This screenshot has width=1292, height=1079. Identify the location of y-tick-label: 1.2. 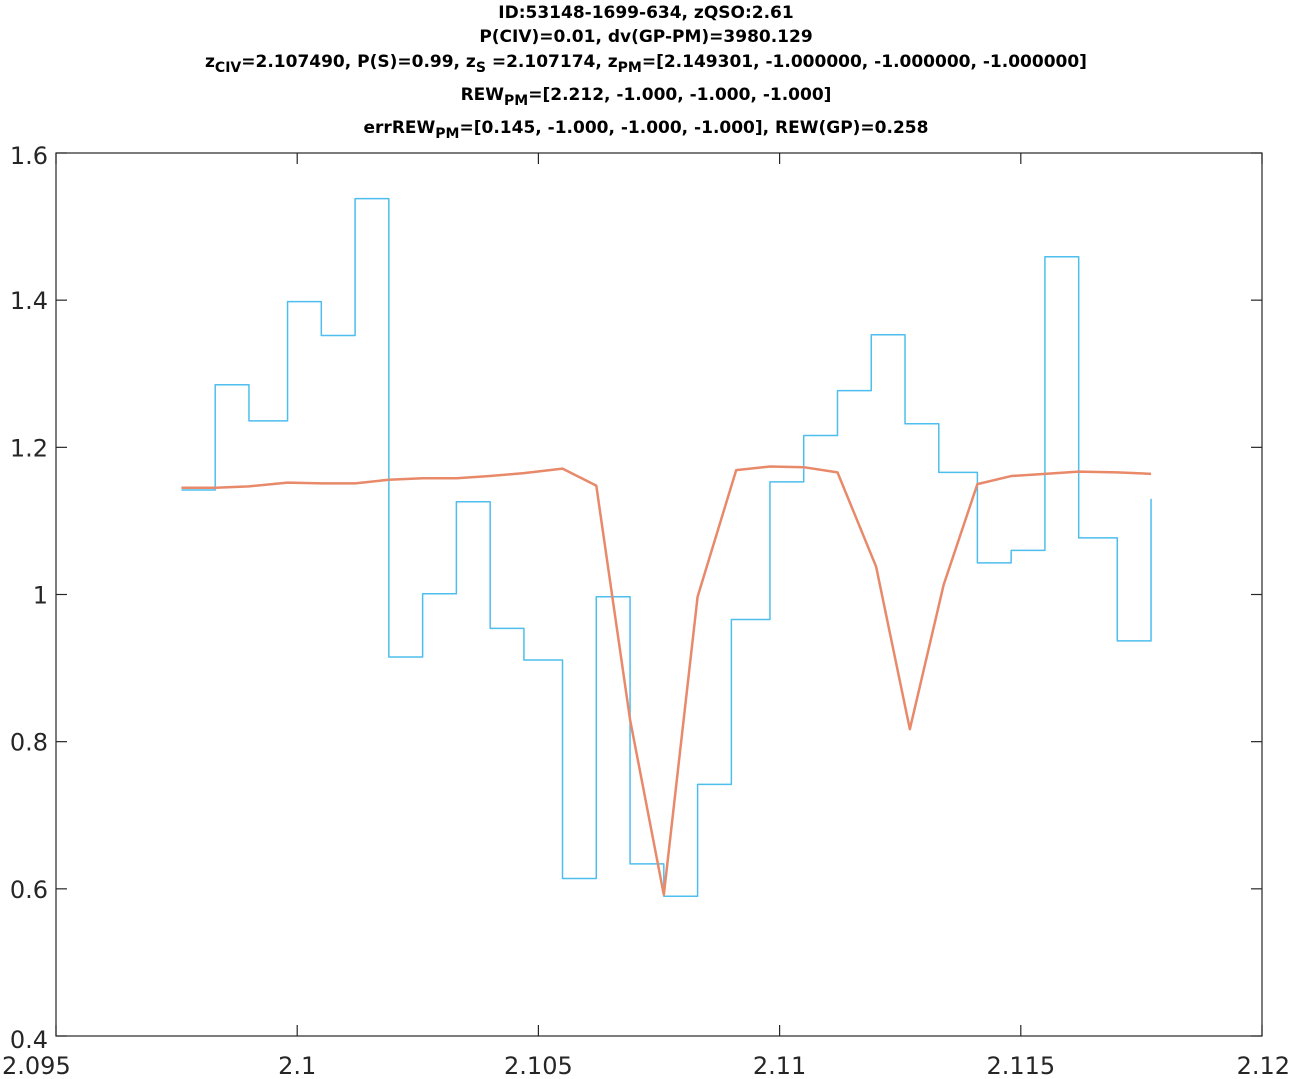
(29, 448).